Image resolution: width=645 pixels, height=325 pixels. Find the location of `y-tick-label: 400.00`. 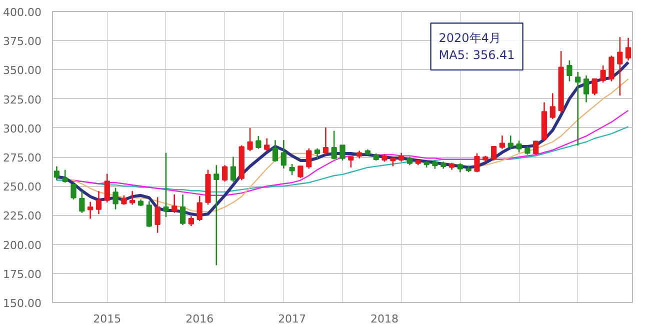

y-tick-label: 400.00 is located at coordinates (22, 12).